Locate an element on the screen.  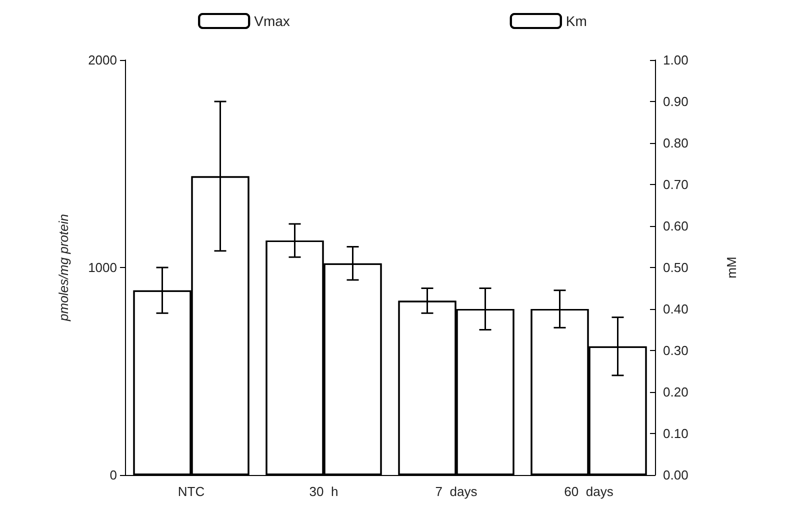
y2-tick-label: 0.20 is located at coordinates (675, 392).